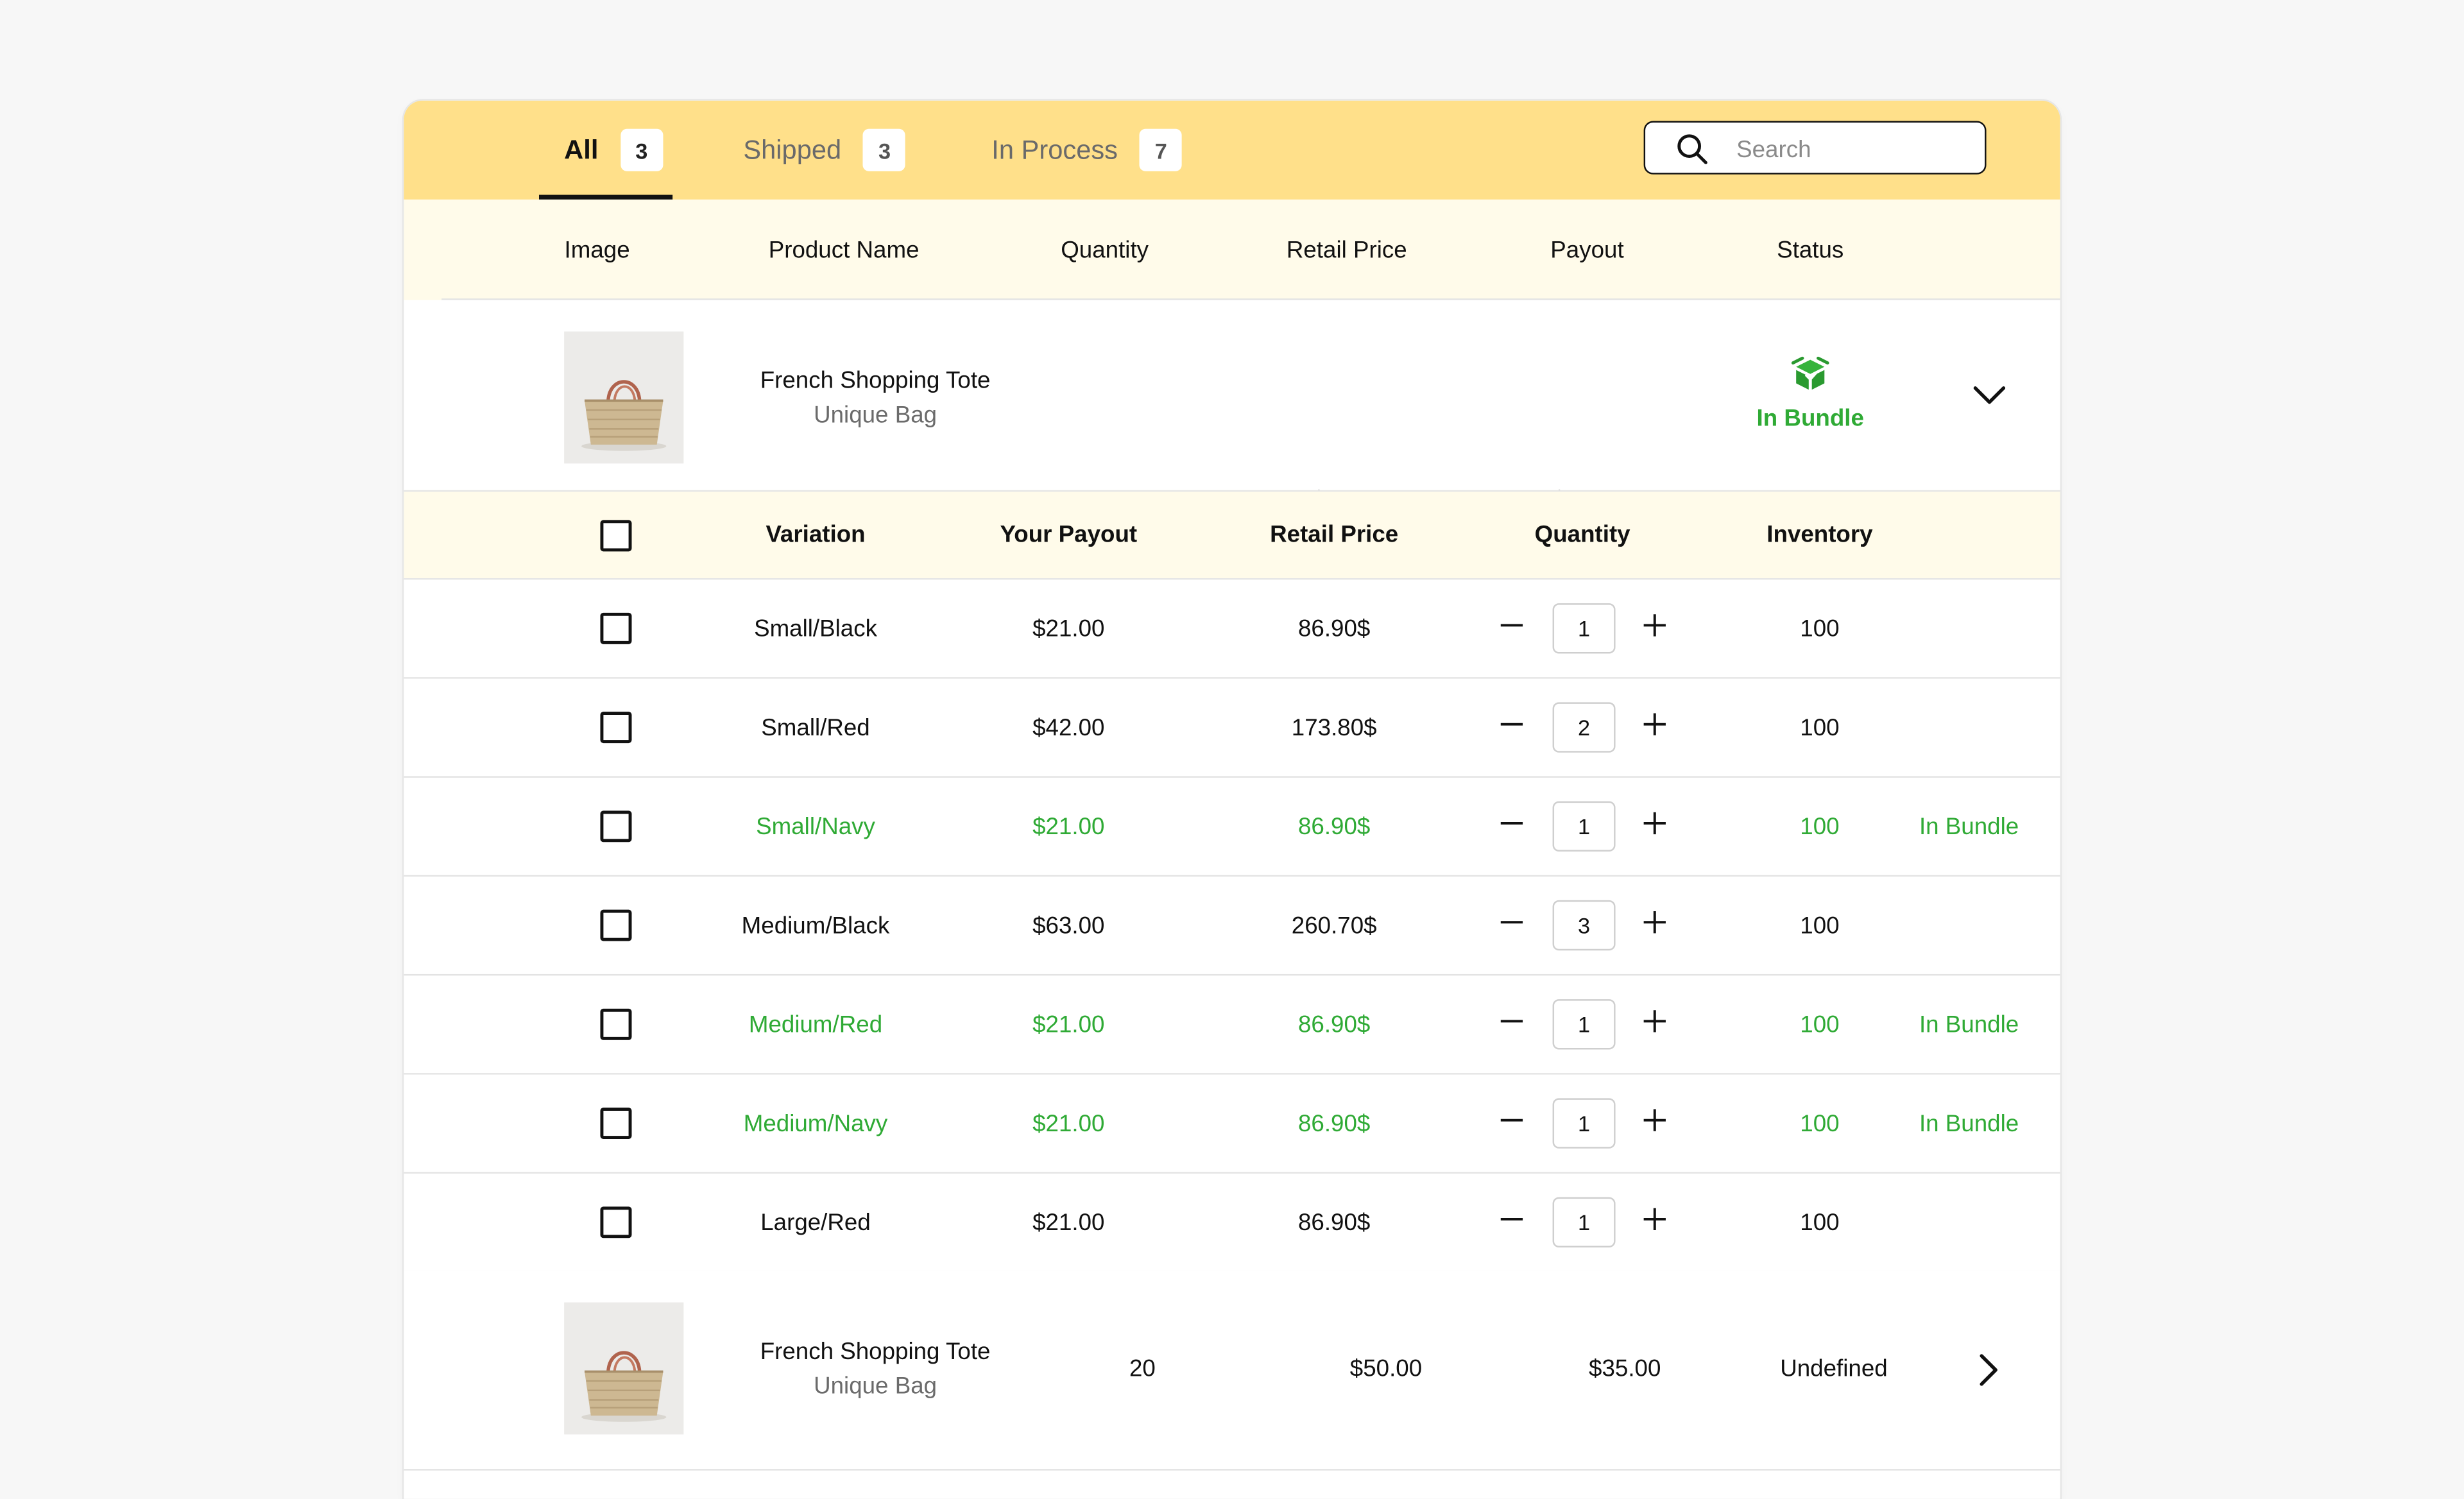  I want to click on product-image, so click(624, 1368).